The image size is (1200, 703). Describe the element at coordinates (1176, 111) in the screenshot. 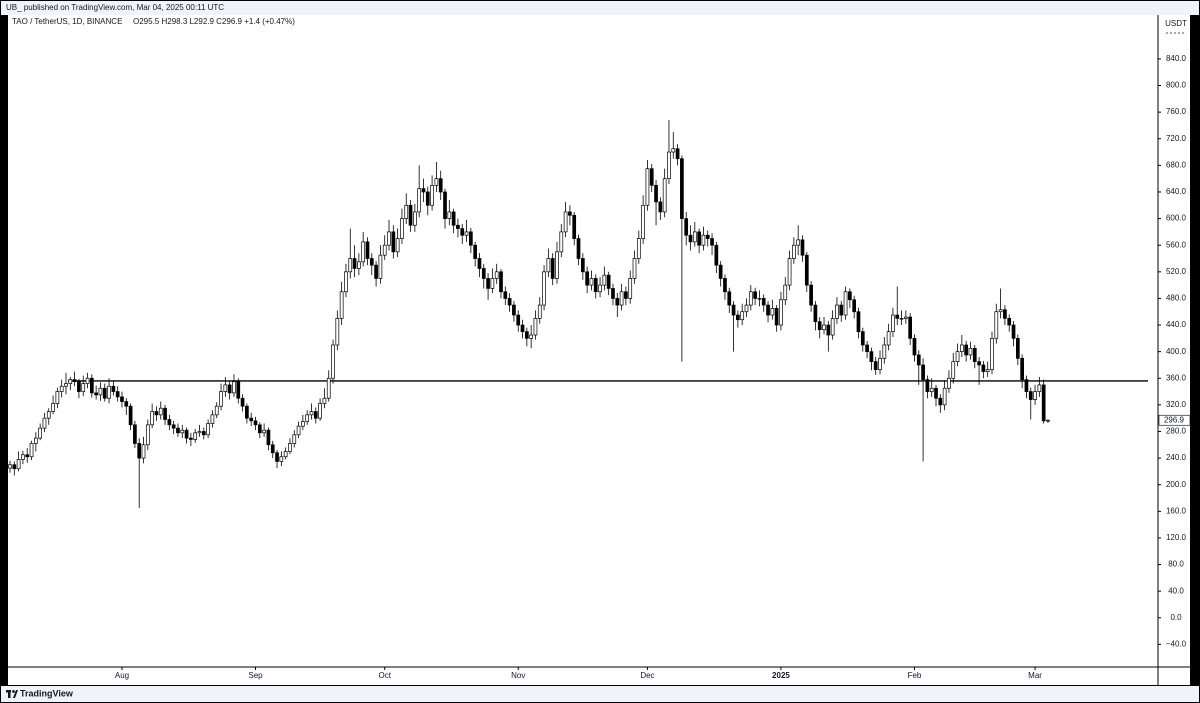

I see `y-tick-label: 760.0` at that location.